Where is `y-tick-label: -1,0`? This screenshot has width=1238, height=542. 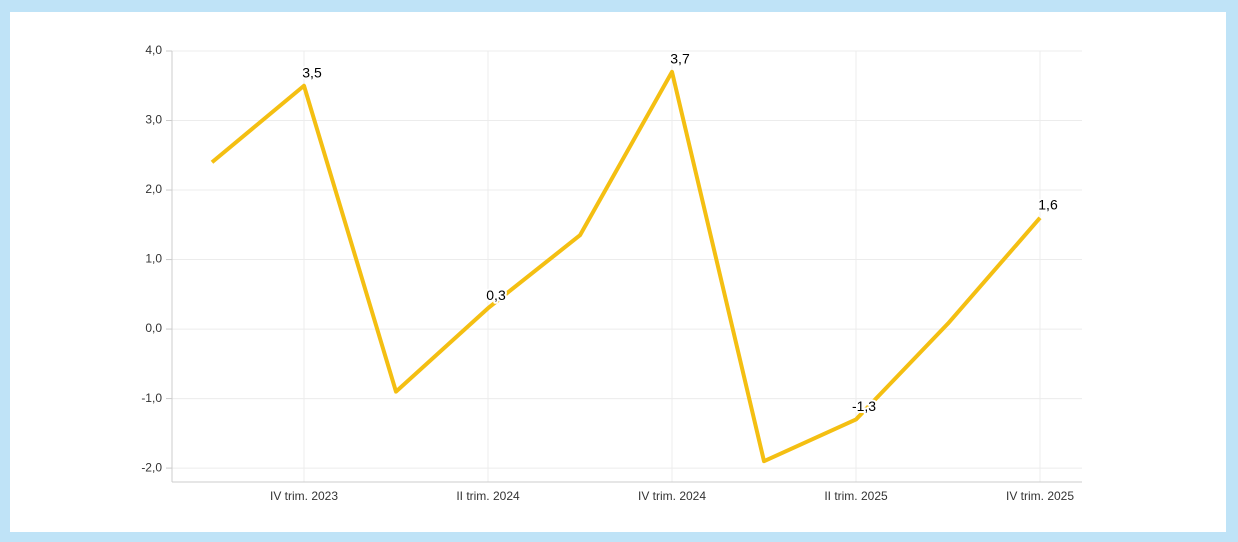 y-tick-label: -1,0 is located at coordinates (151, 398).